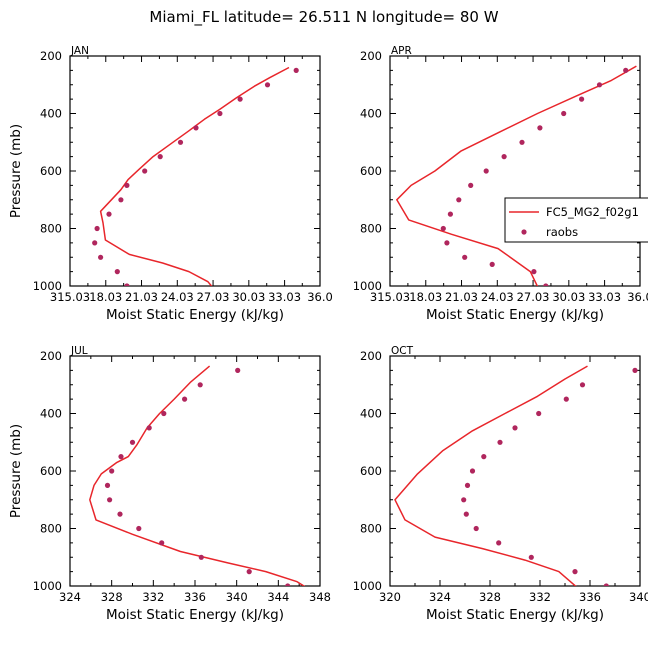 This screenshot has height=648, width=648. Describe the element at coordinates (490, 597) in the screenshot. I see `x-tick-label: 328` at that location.